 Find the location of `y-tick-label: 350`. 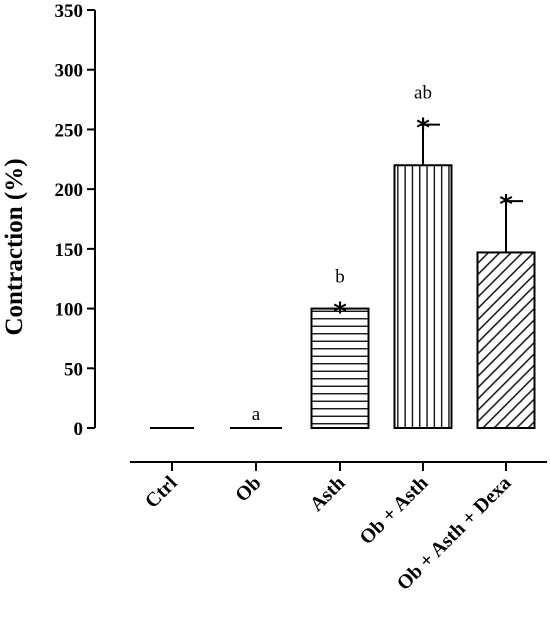

y-tick-label: 350 is located at coordinates (69, 11).